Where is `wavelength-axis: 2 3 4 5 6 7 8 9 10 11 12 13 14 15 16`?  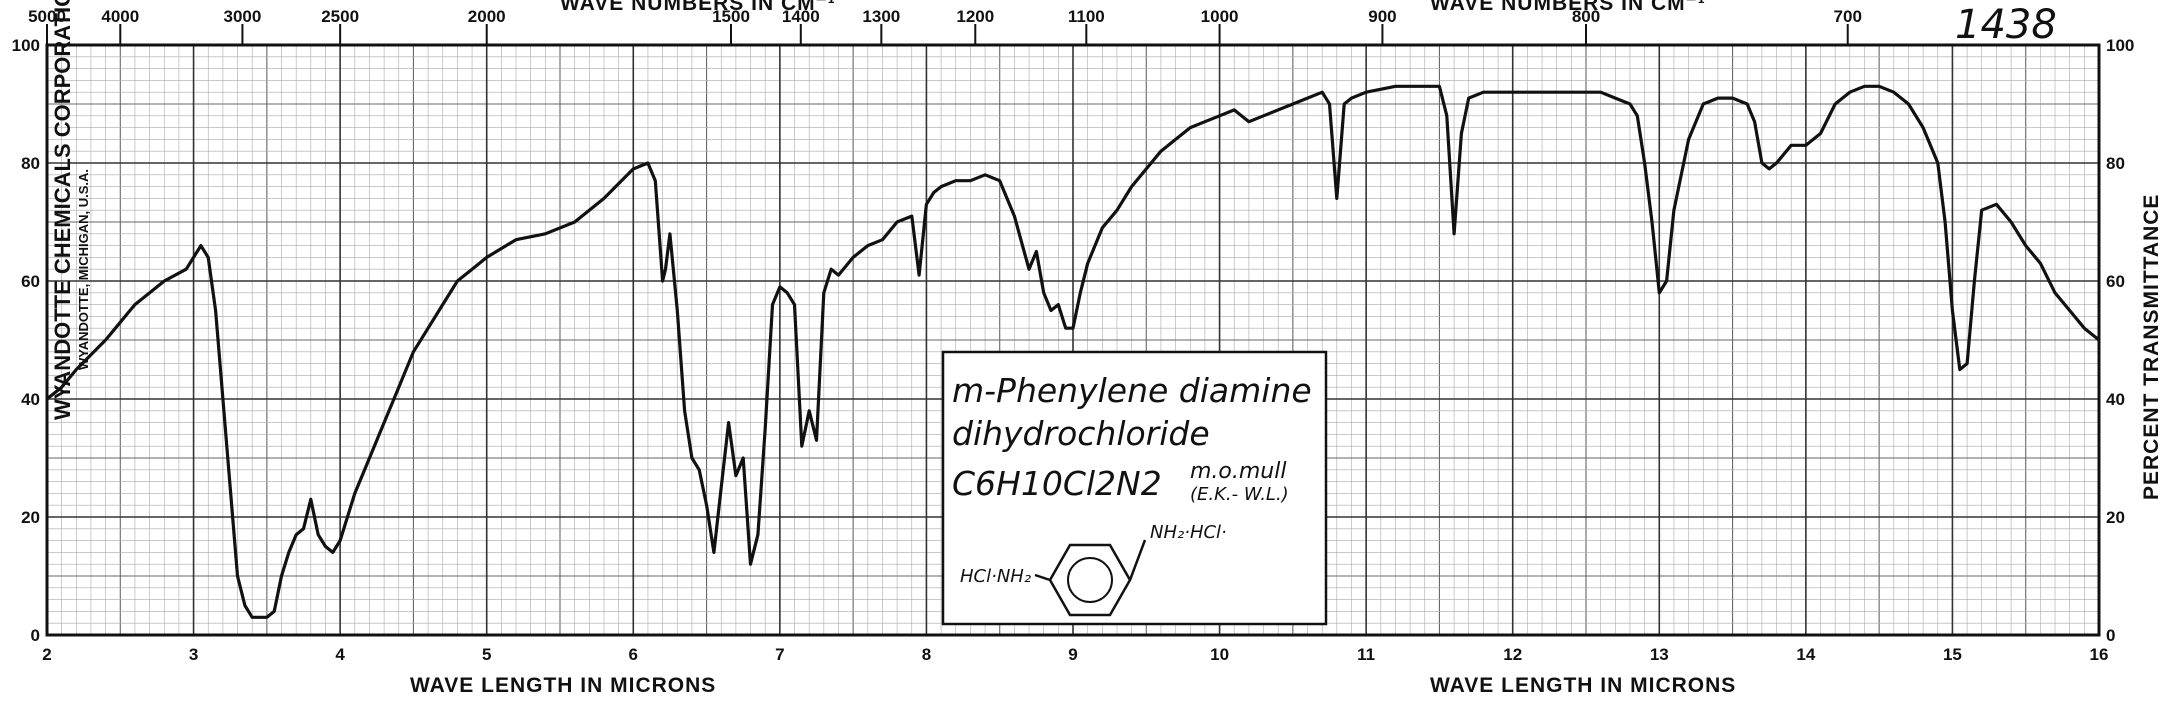 wavelength-axis: 2 3 4 5 6 7 8 9 10 11 12 13 14 15 16 is located at coordinates (1075, 654).